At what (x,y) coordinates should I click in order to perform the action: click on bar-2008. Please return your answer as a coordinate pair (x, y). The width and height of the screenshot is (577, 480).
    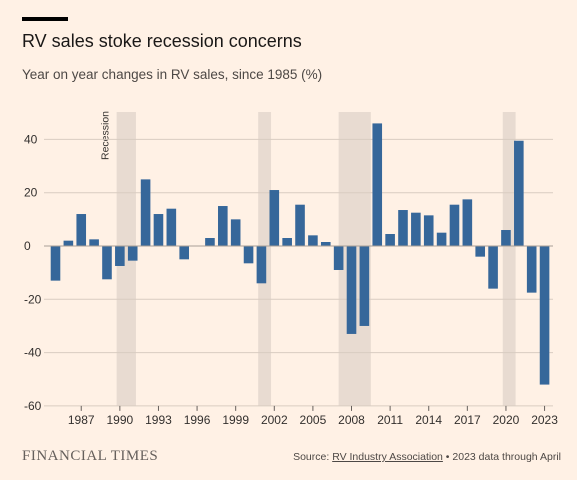
    Looking at the image, I should click on (351, 290).